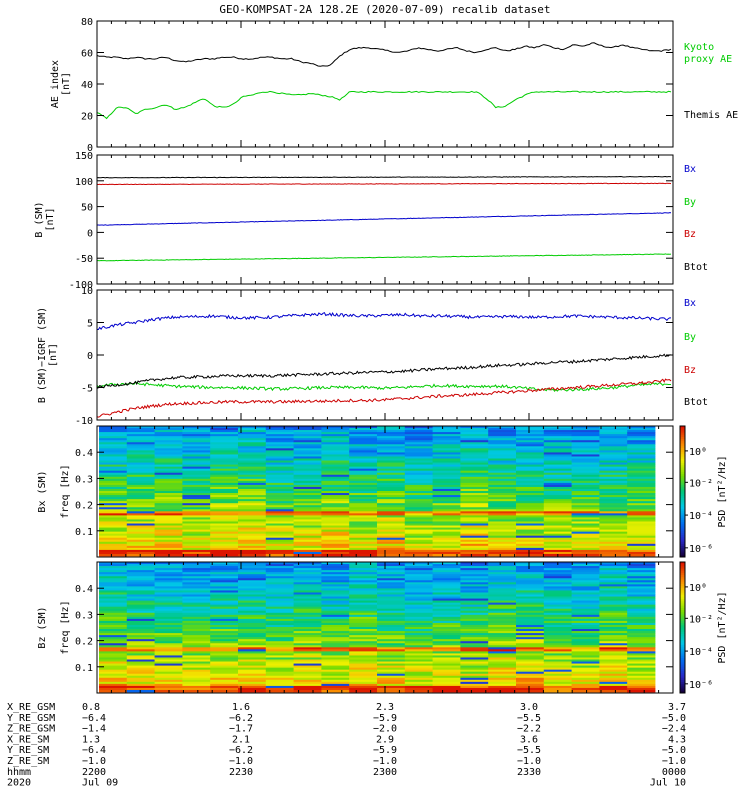  Describe the element at coordinates (682, 600) in the screenshot. I see `bz_spec-colorbar-segment` at that location.